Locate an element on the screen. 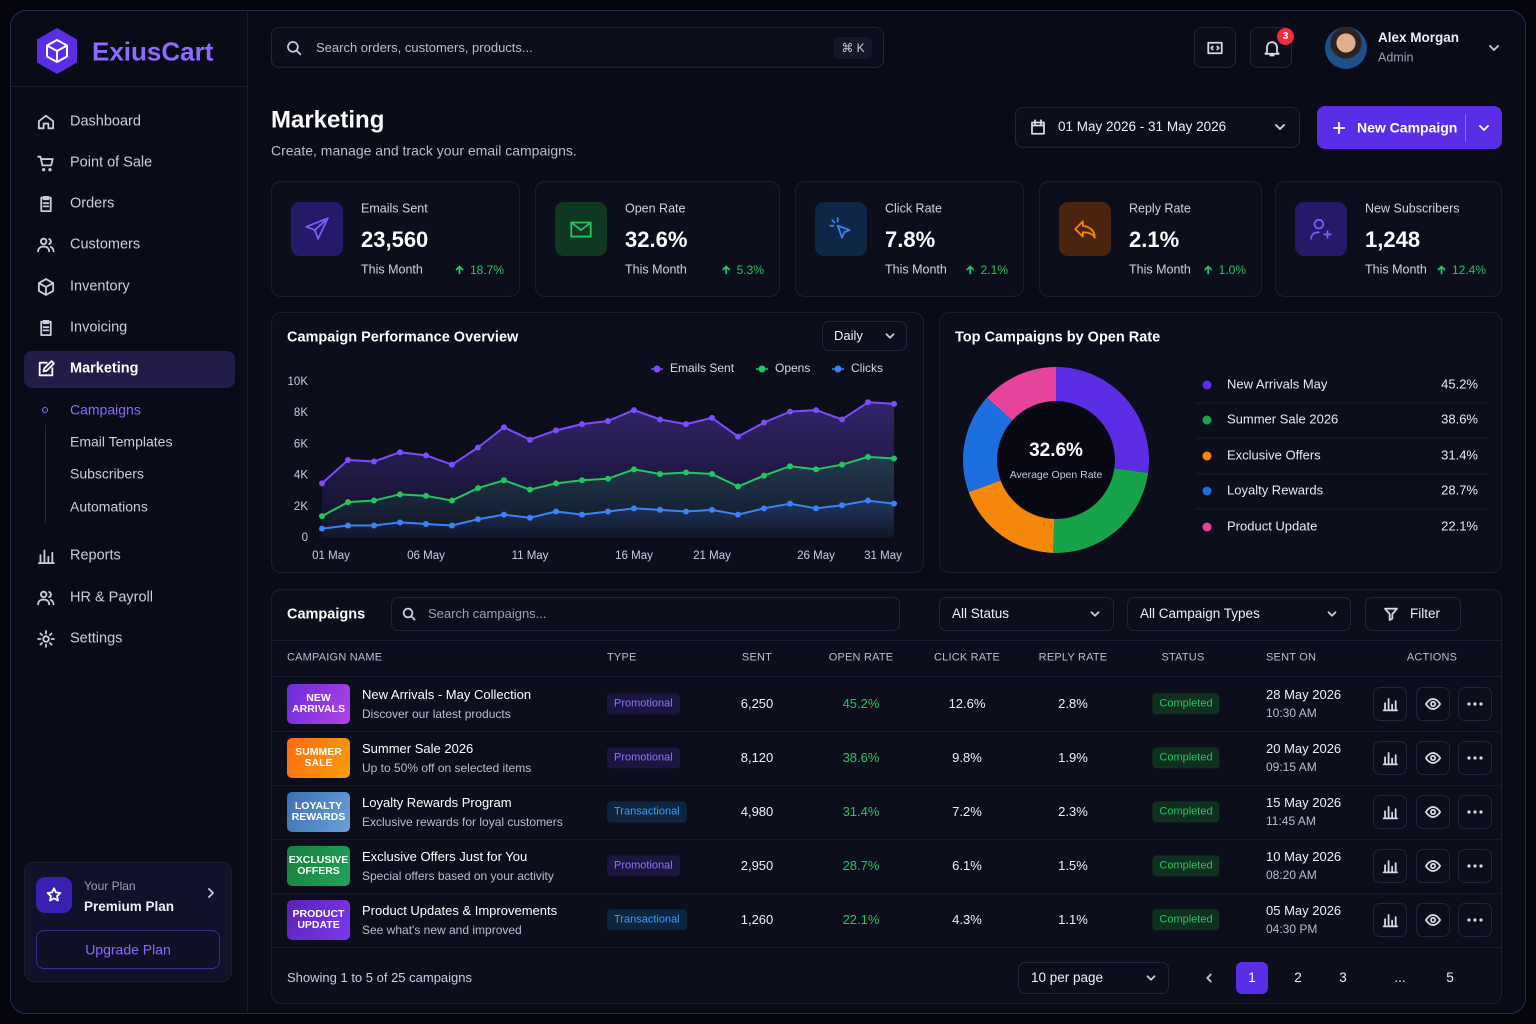 The height and width of the screenshot is (1024, 1536). subnav-item: Subscribers is located at coordinates (107, 473).